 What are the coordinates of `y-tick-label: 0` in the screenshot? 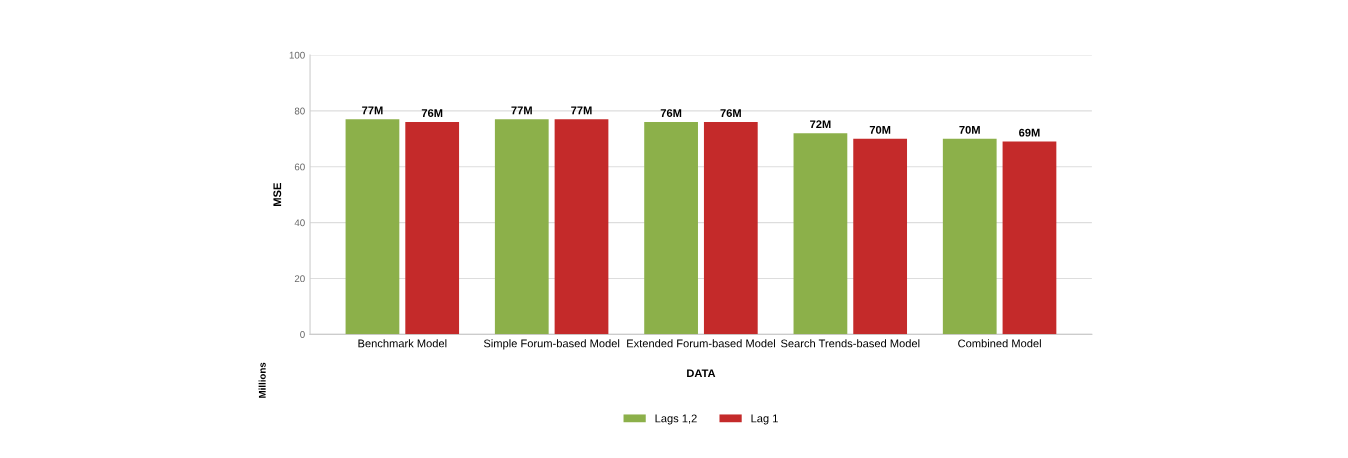 It's located at (302, 334).